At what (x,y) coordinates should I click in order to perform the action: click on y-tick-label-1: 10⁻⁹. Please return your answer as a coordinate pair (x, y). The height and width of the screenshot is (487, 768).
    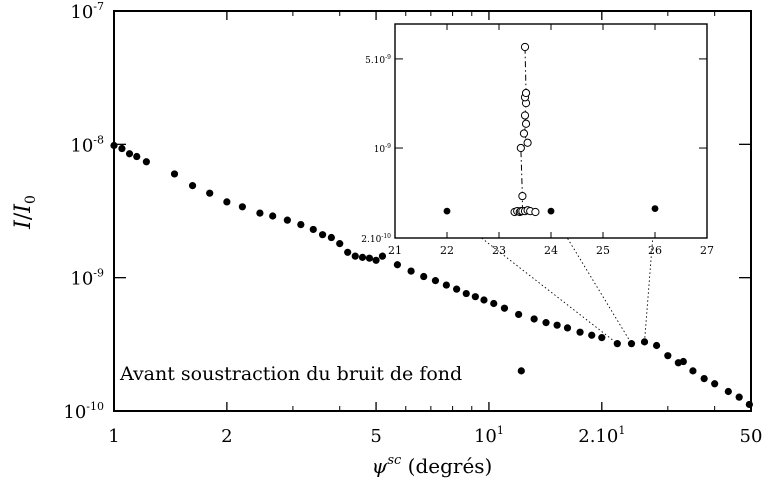
    Looking at the image, I should click on (87, 278).